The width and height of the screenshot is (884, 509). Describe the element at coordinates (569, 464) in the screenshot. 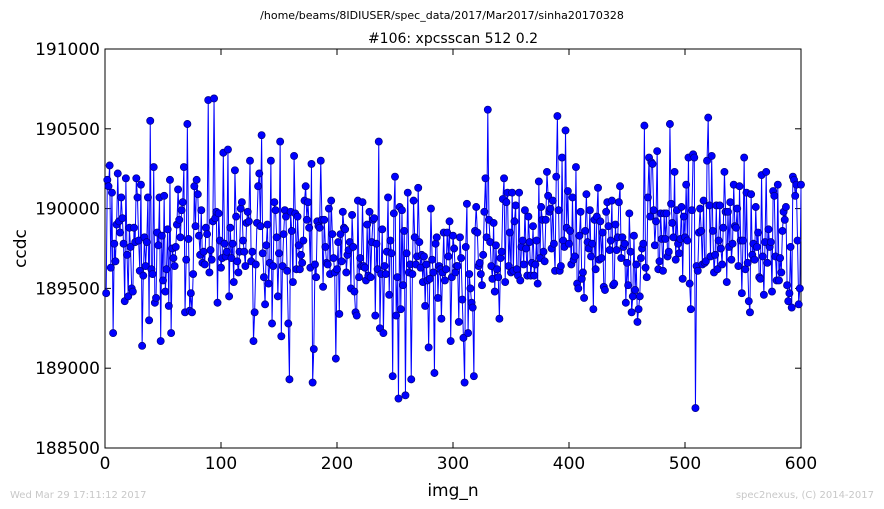

I see `x-tick-label: 400` at that location.